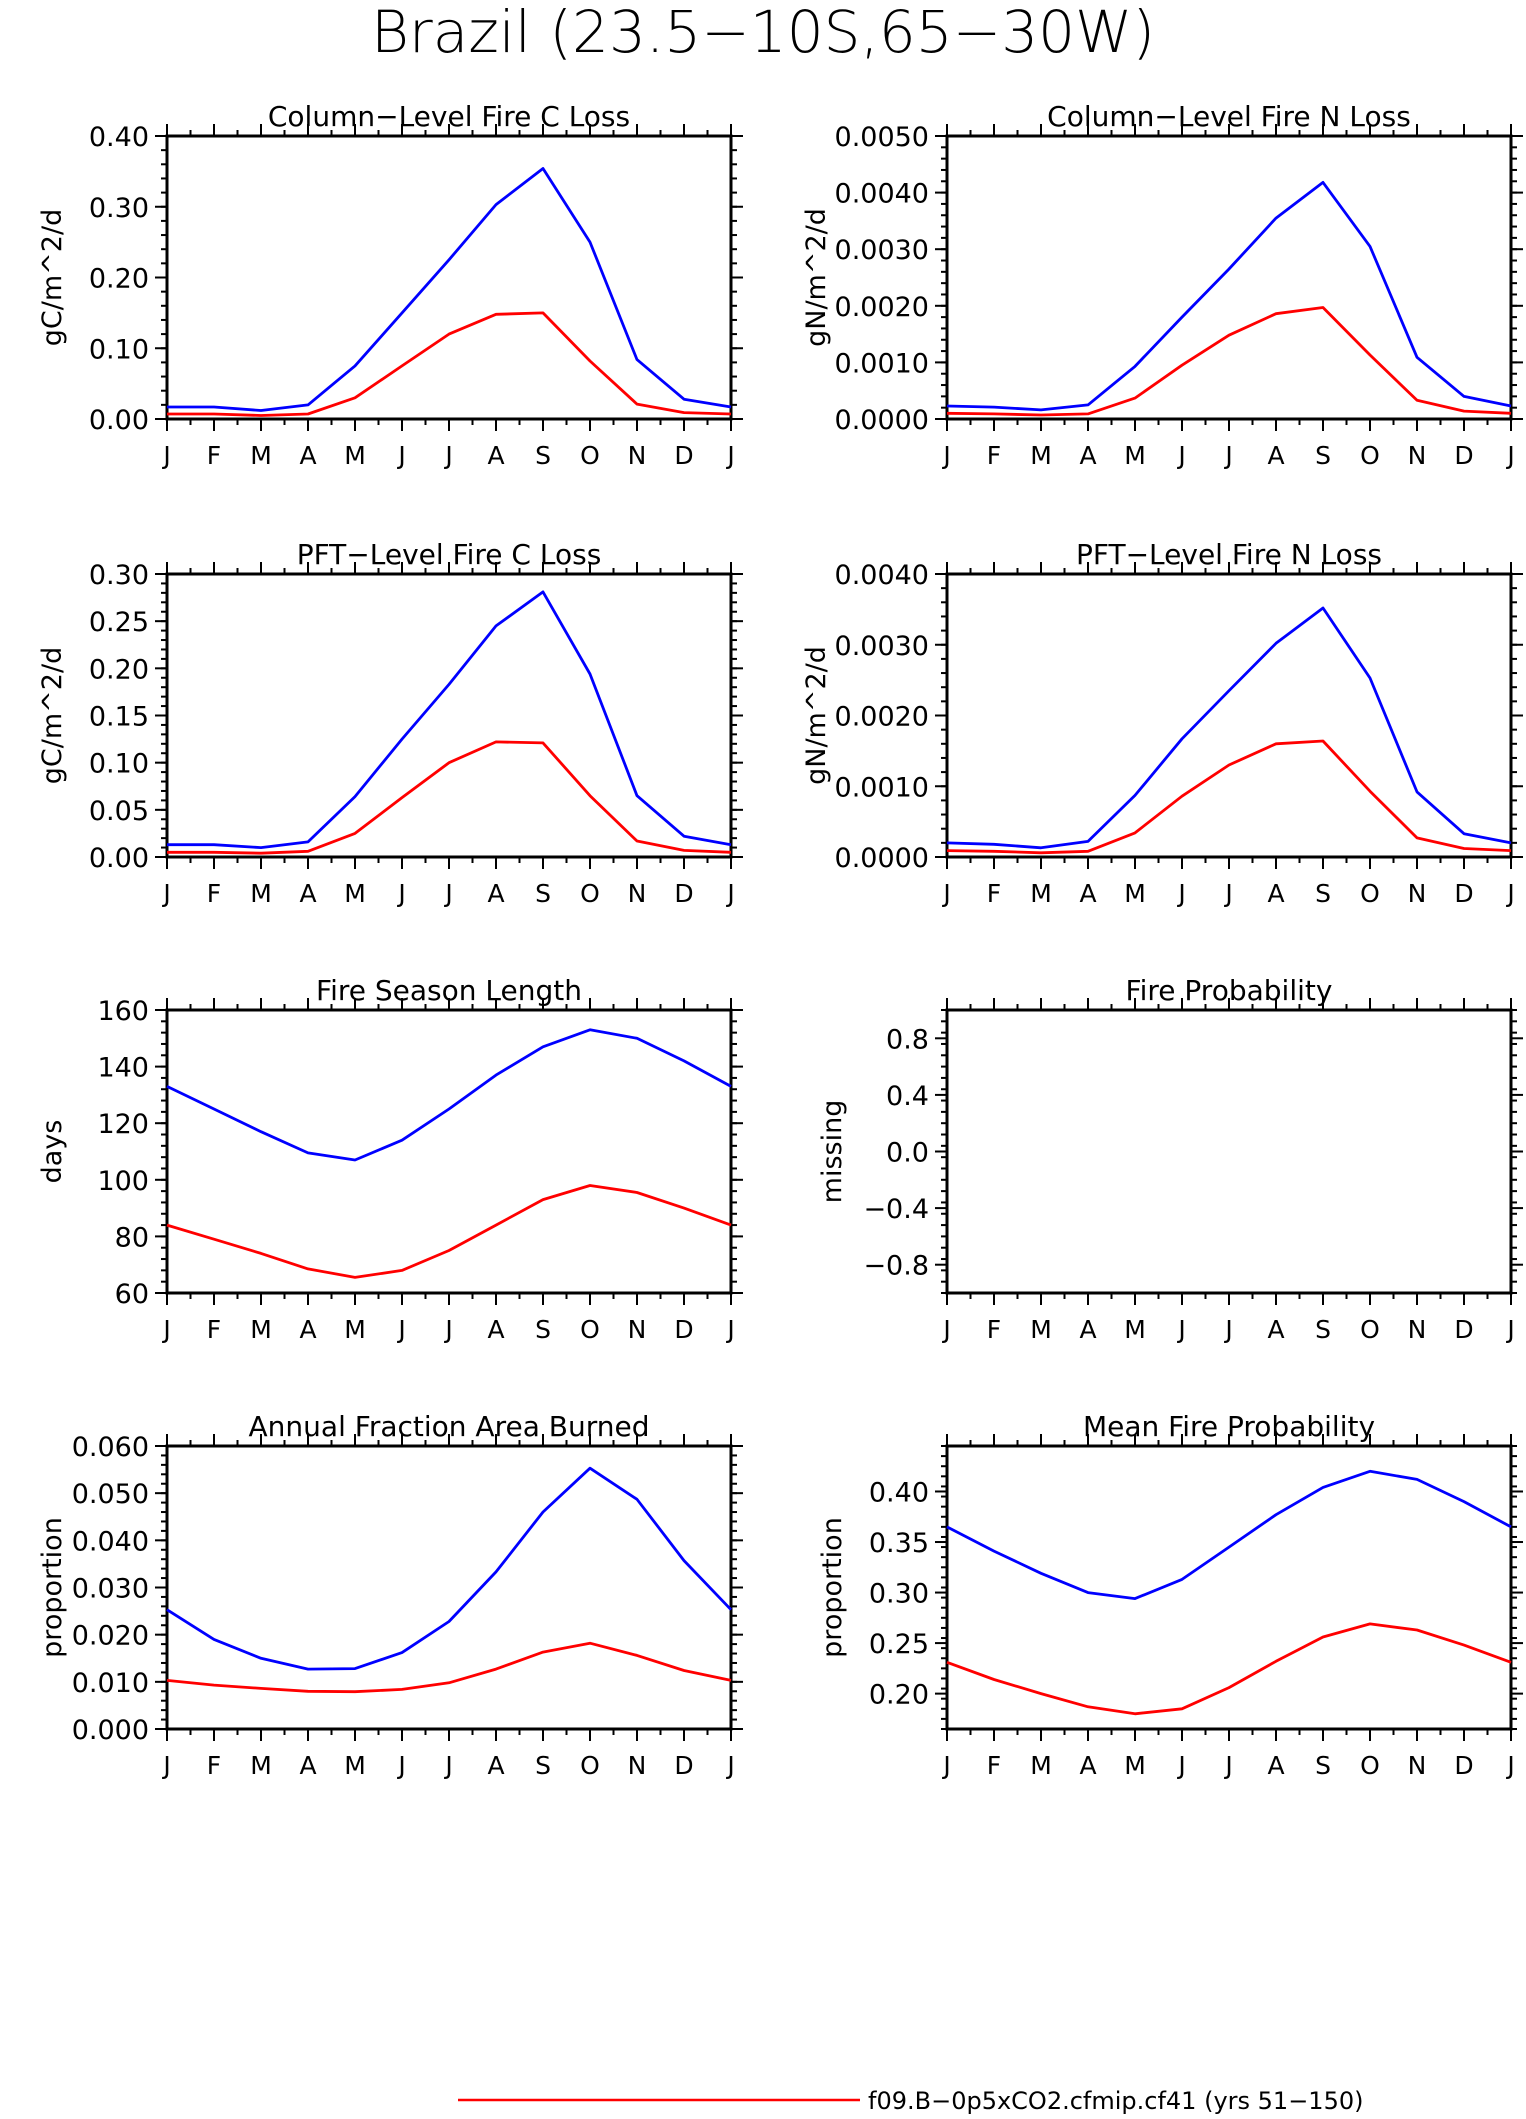  Describe the element at coordinates (110, 1636) in the screenshot. I see `y-tick-label: 0.020` at that location.